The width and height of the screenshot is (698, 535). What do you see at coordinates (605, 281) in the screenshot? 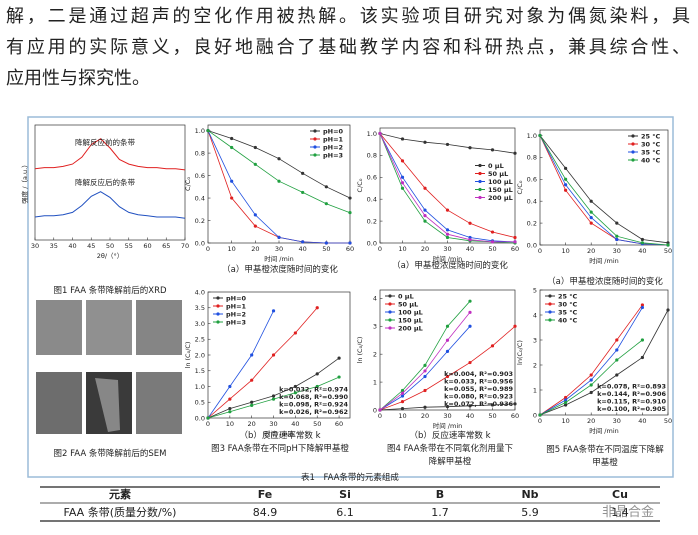
I see `caption: （a）甲基橙浓度随时间的变化` at bounding box center [605, 281].